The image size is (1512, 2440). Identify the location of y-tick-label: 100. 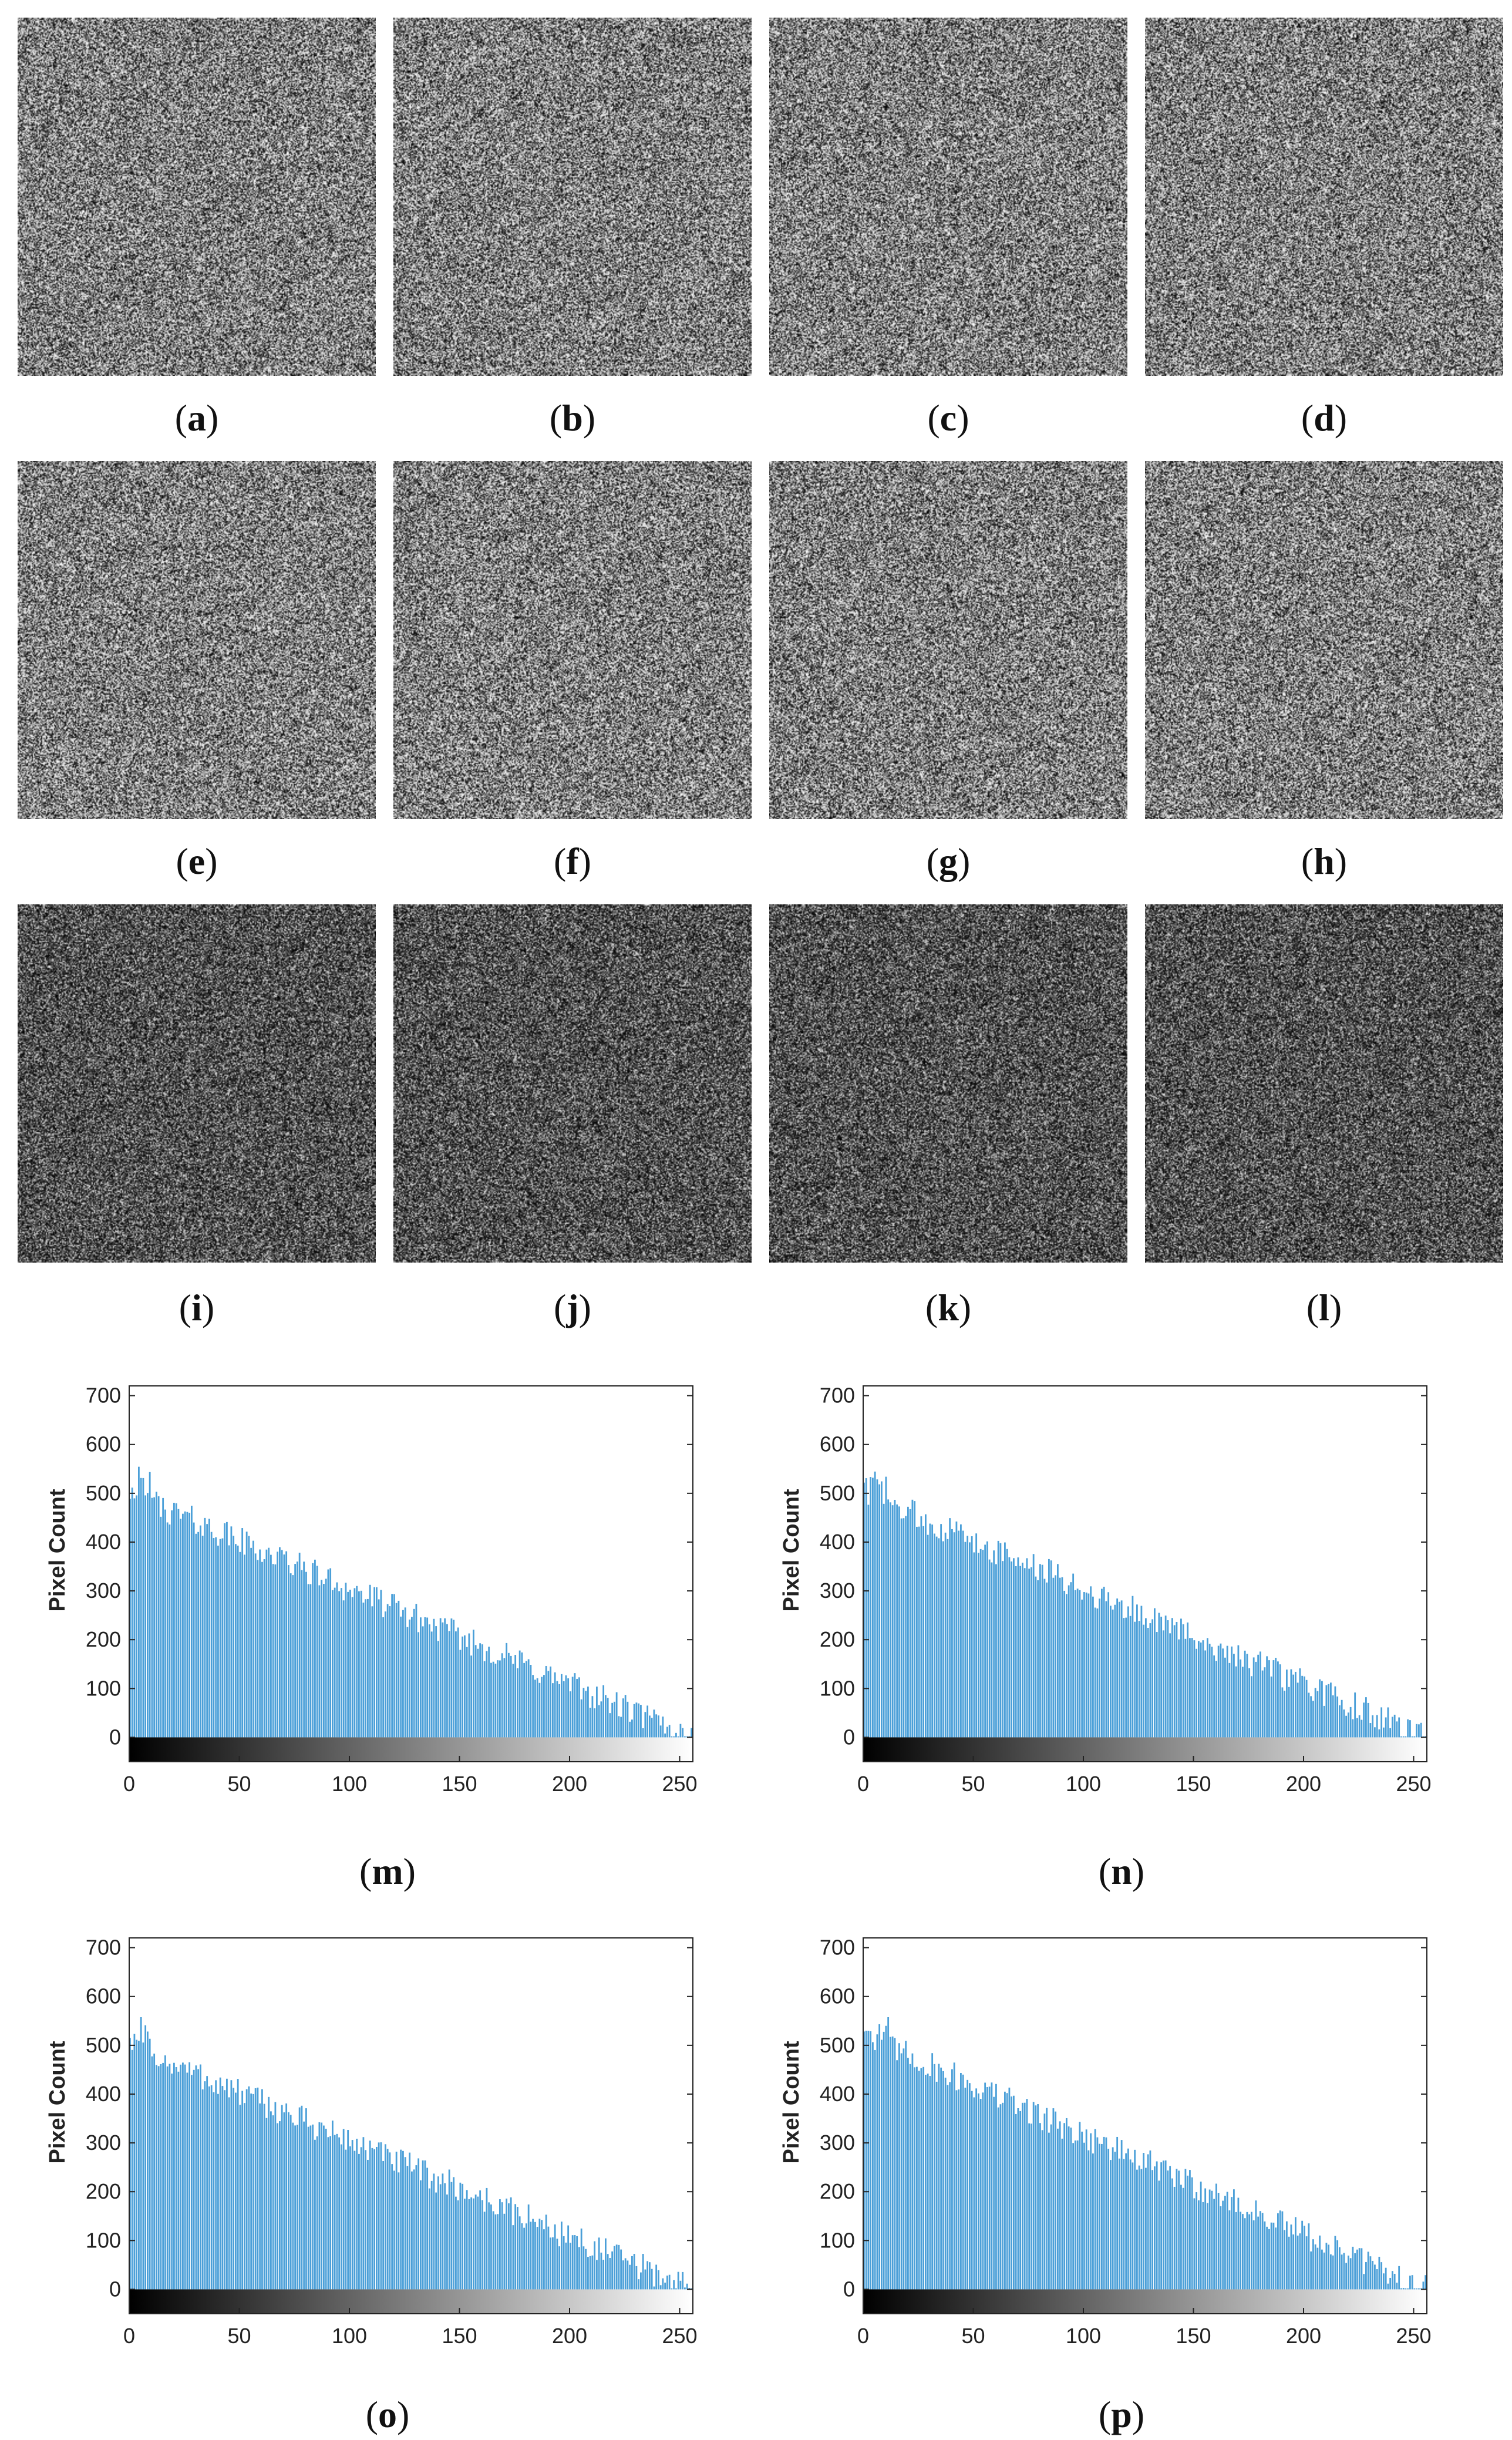
(103, 1688).